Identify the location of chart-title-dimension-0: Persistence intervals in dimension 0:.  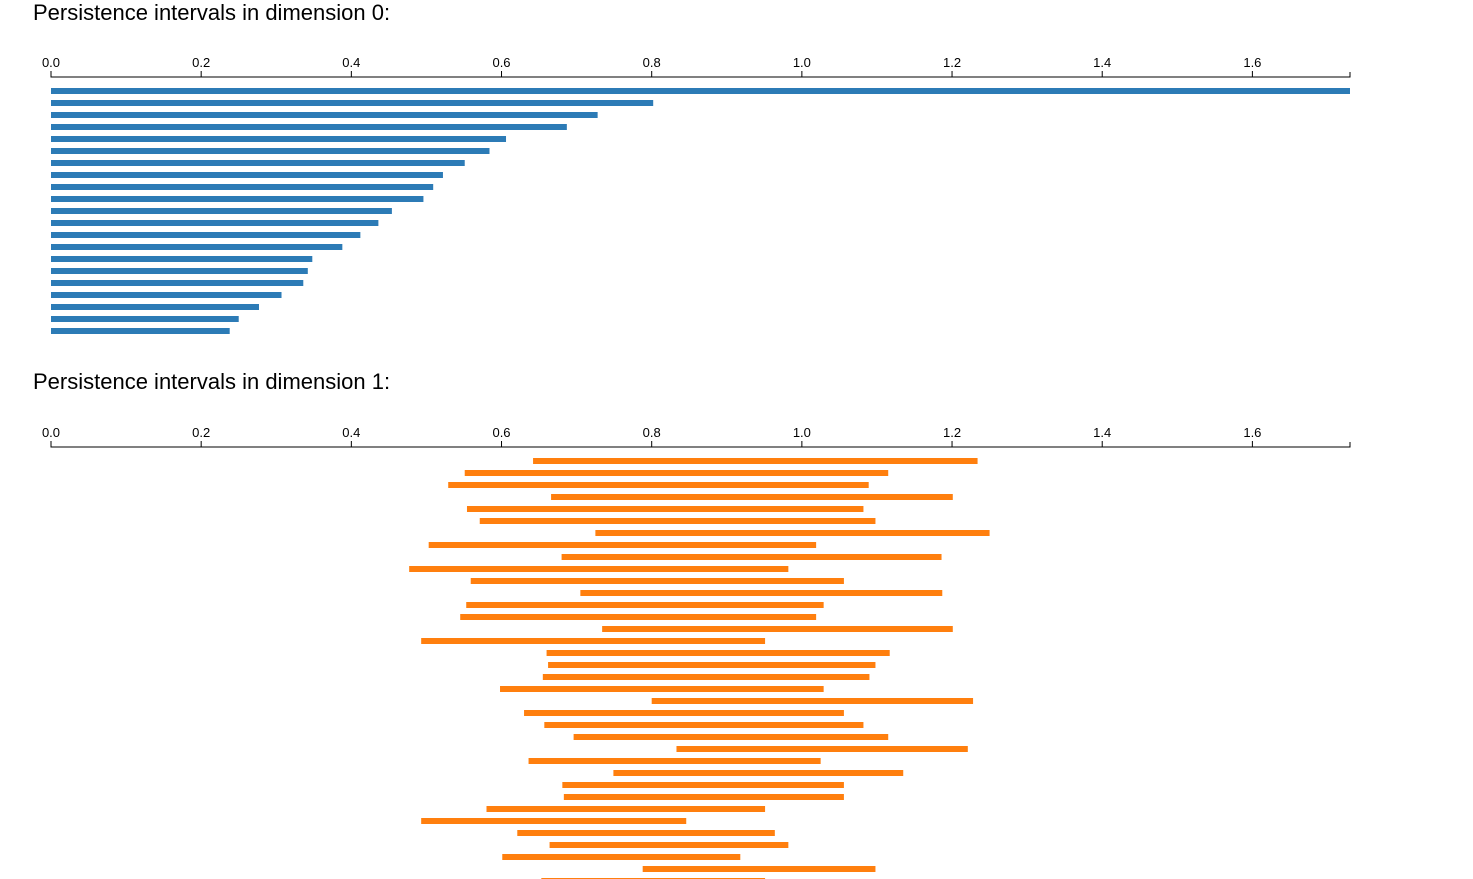
(212, 12).